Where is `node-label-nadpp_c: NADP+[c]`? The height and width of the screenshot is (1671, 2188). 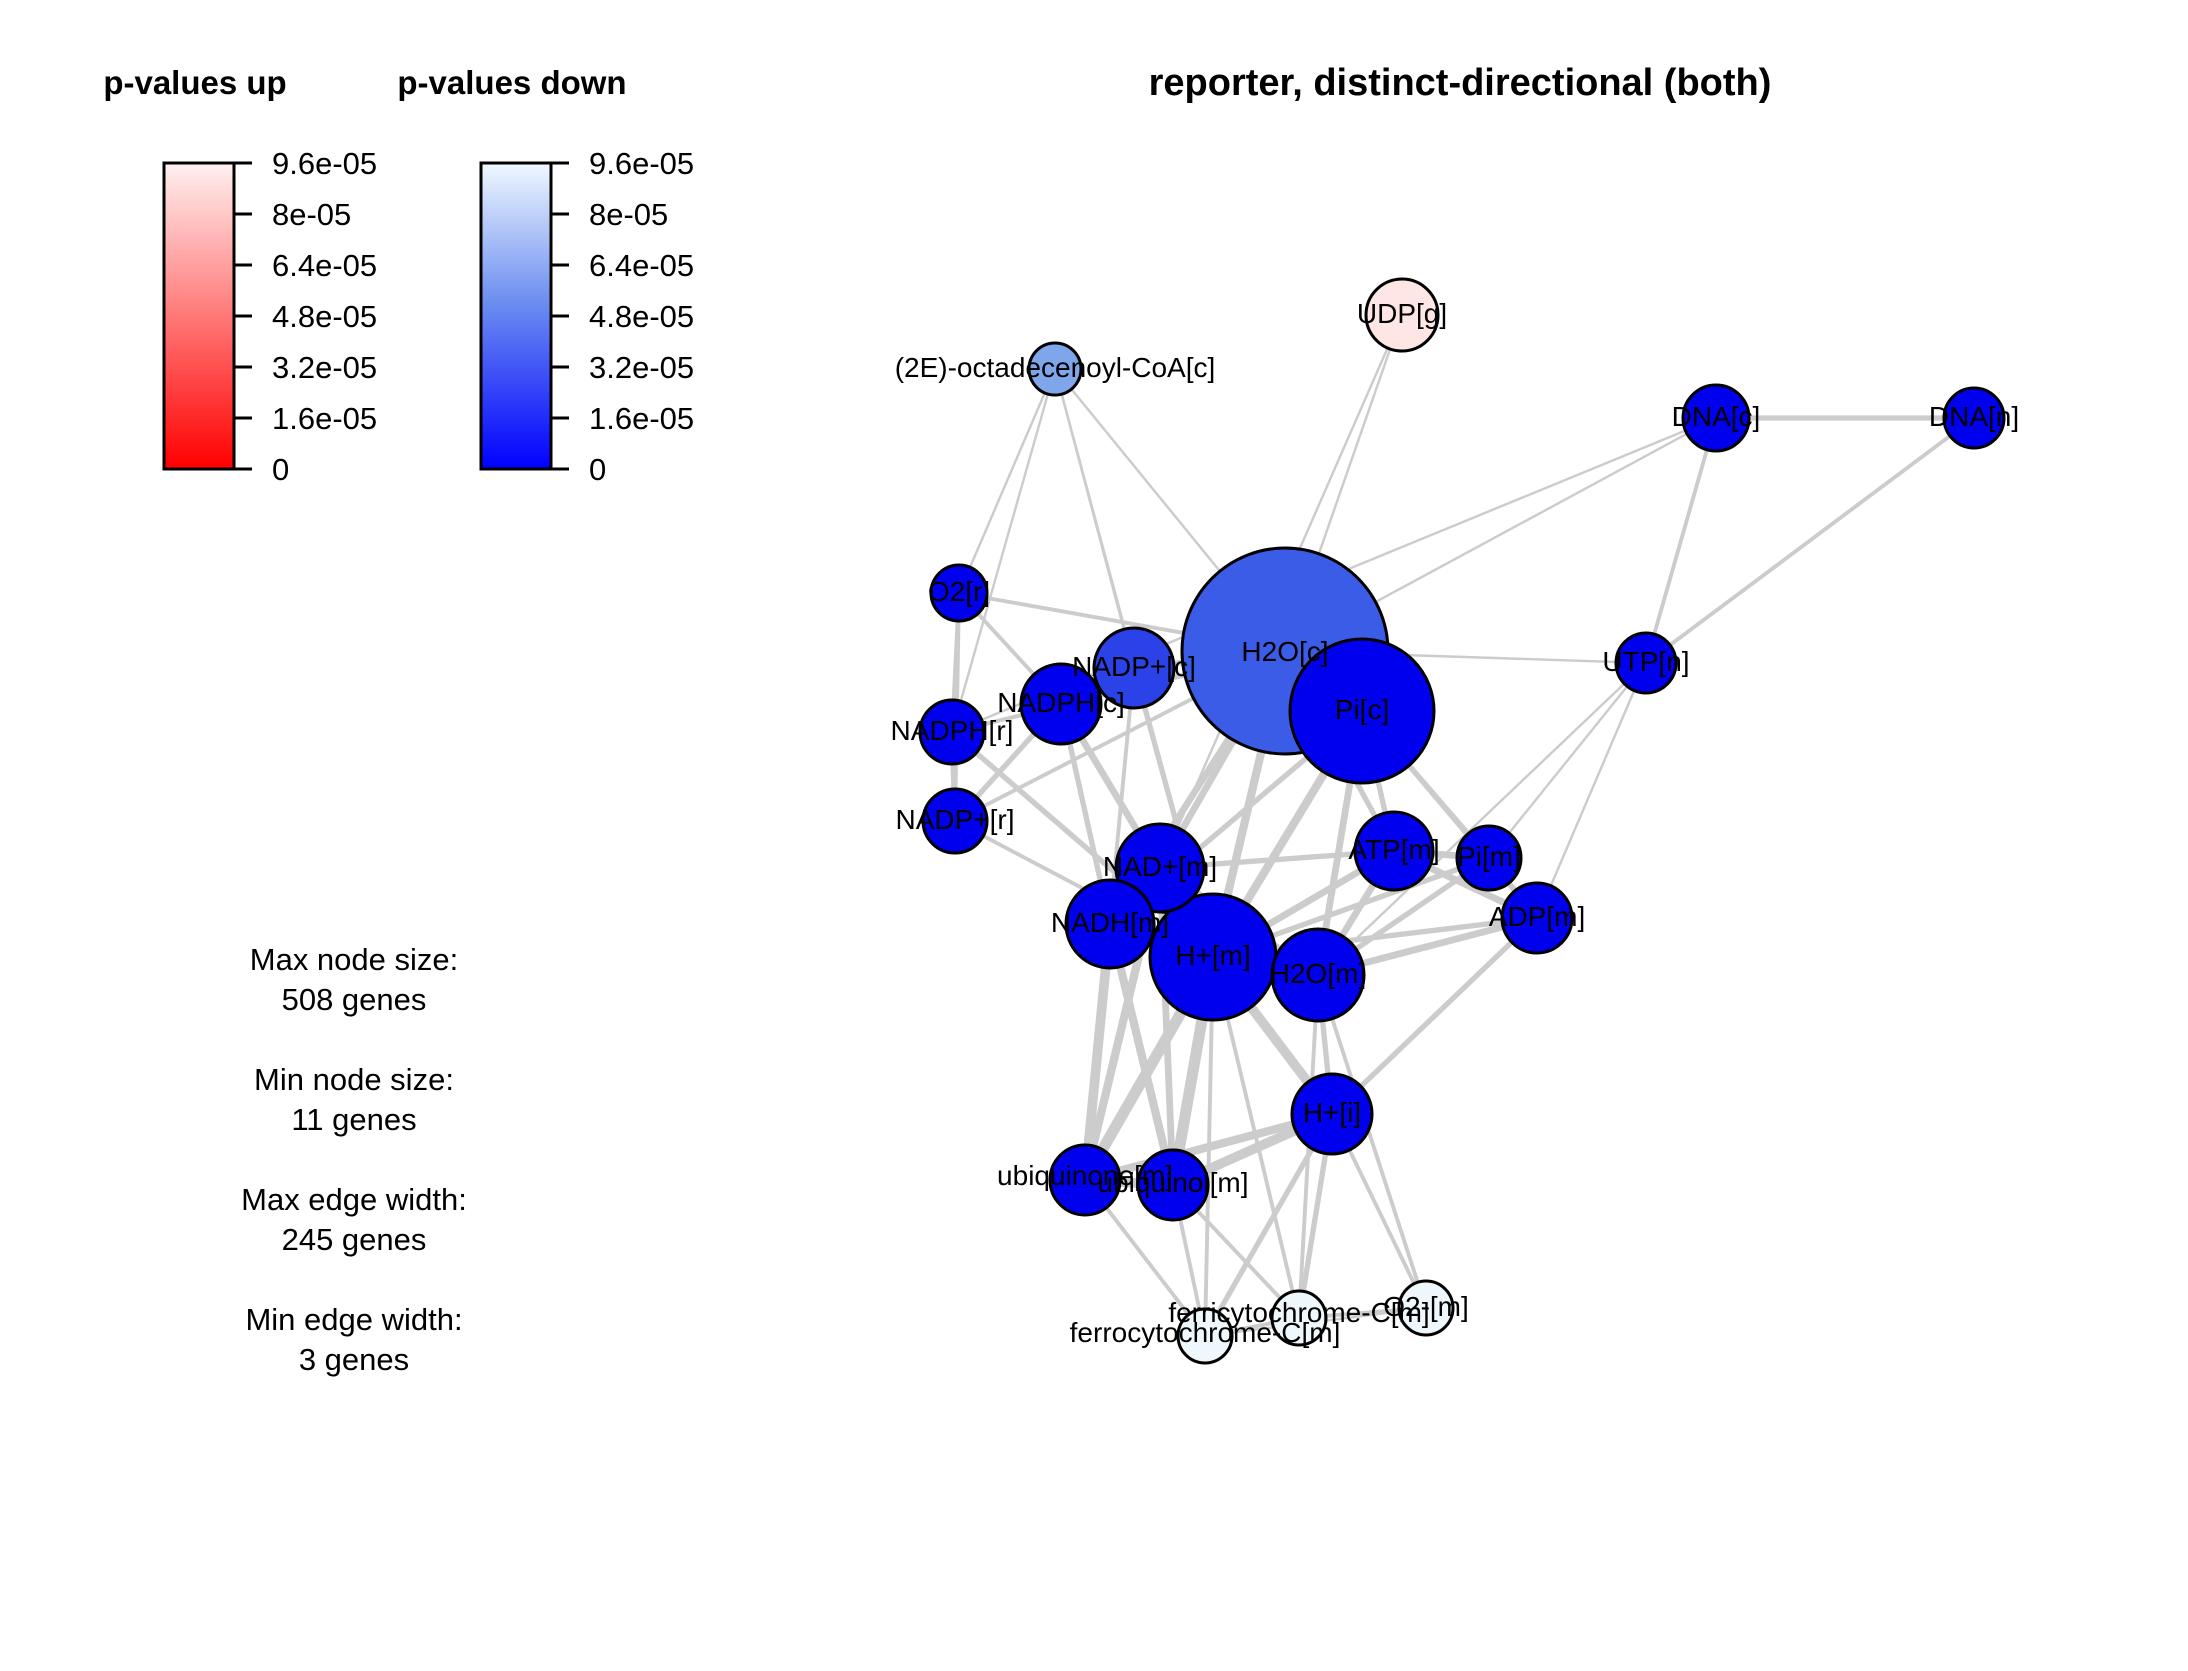 node-label-nadpp_c: NADP+[c] is located at coordinates (1134, 666).